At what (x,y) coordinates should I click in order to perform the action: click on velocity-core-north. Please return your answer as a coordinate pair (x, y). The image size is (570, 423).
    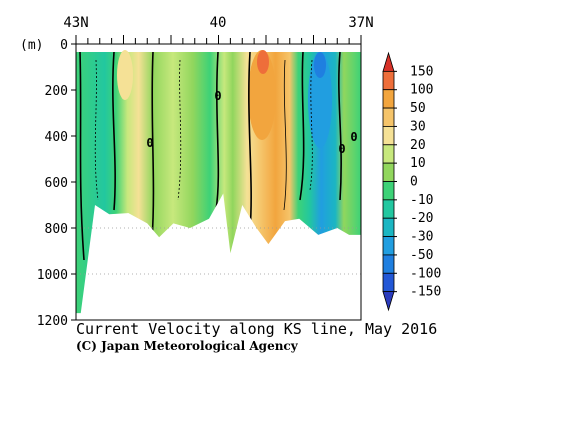
    Looking at the image, I should click on (125, 75).